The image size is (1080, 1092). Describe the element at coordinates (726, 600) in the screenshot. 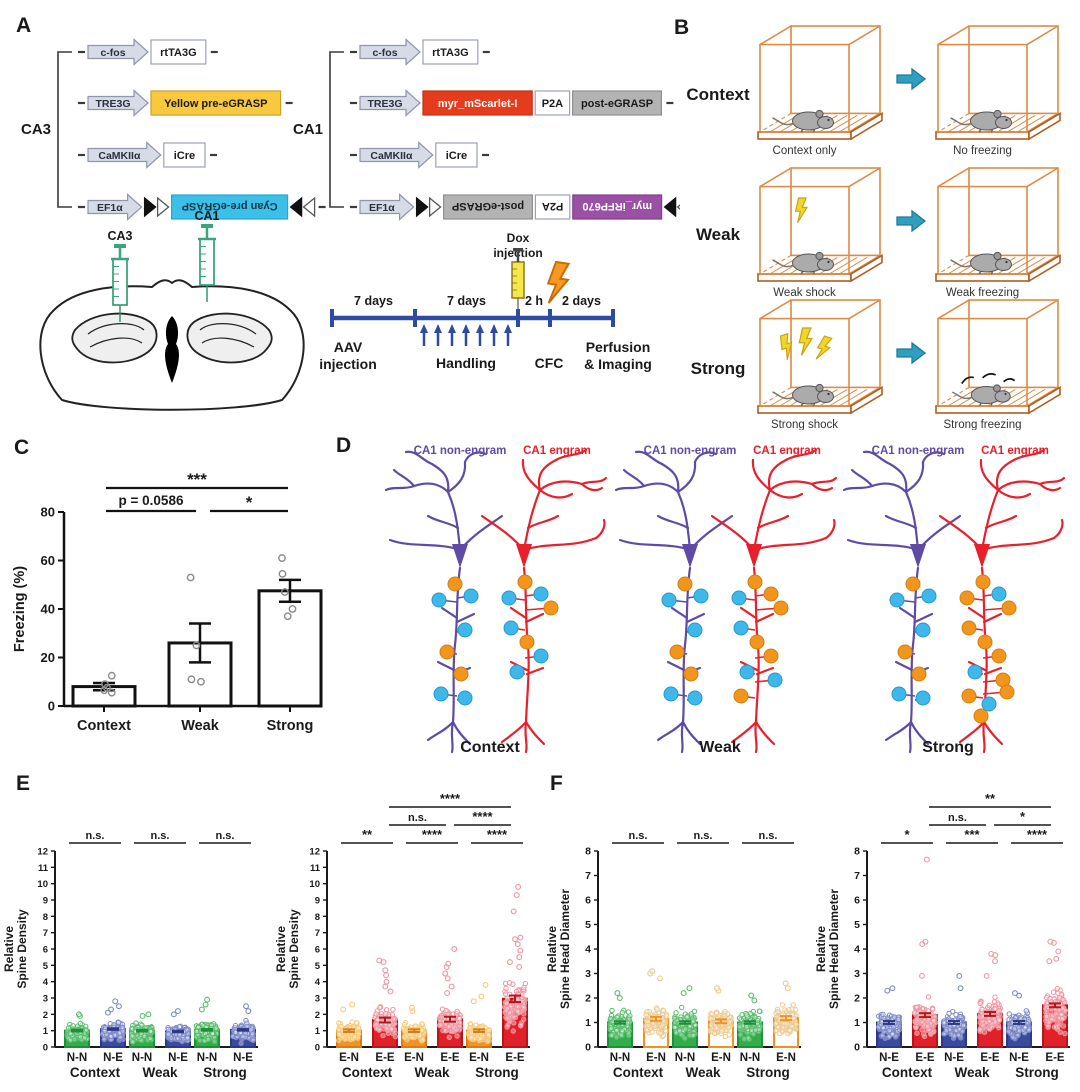

I see `neuron-pair-weak: CA1 non-engram CA1 engram Weak` at that location.